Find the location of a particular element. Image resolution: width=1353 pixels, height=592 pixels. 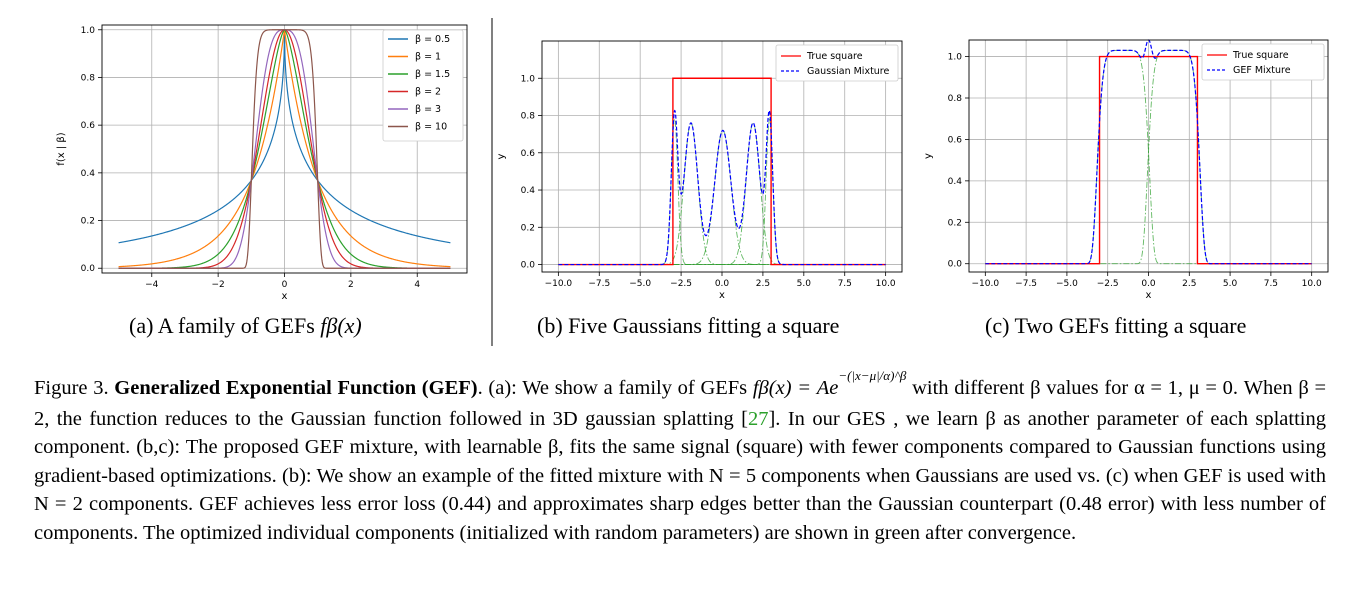

subcaption-c: (c) Two GEFs fitting a square is located at coordinates (1116, 325).